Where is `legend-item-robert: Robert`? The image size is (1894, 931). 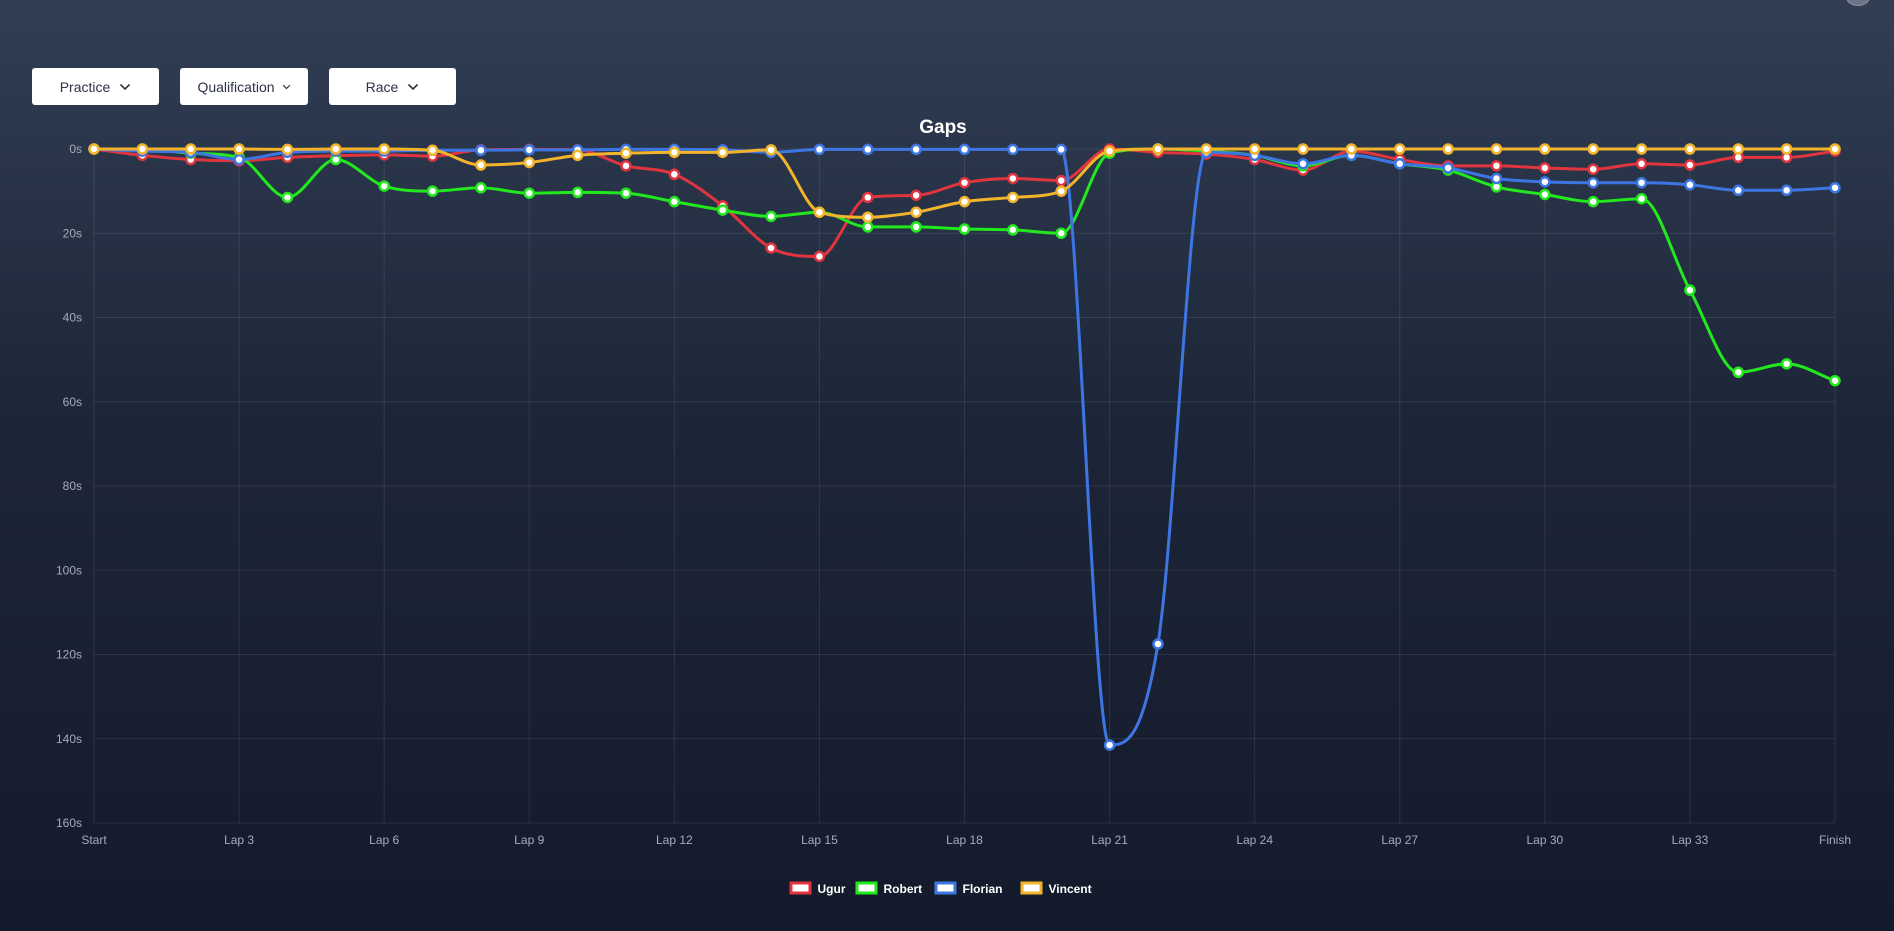
legend-item-robert: Robert is located at coordinates (888, 888).